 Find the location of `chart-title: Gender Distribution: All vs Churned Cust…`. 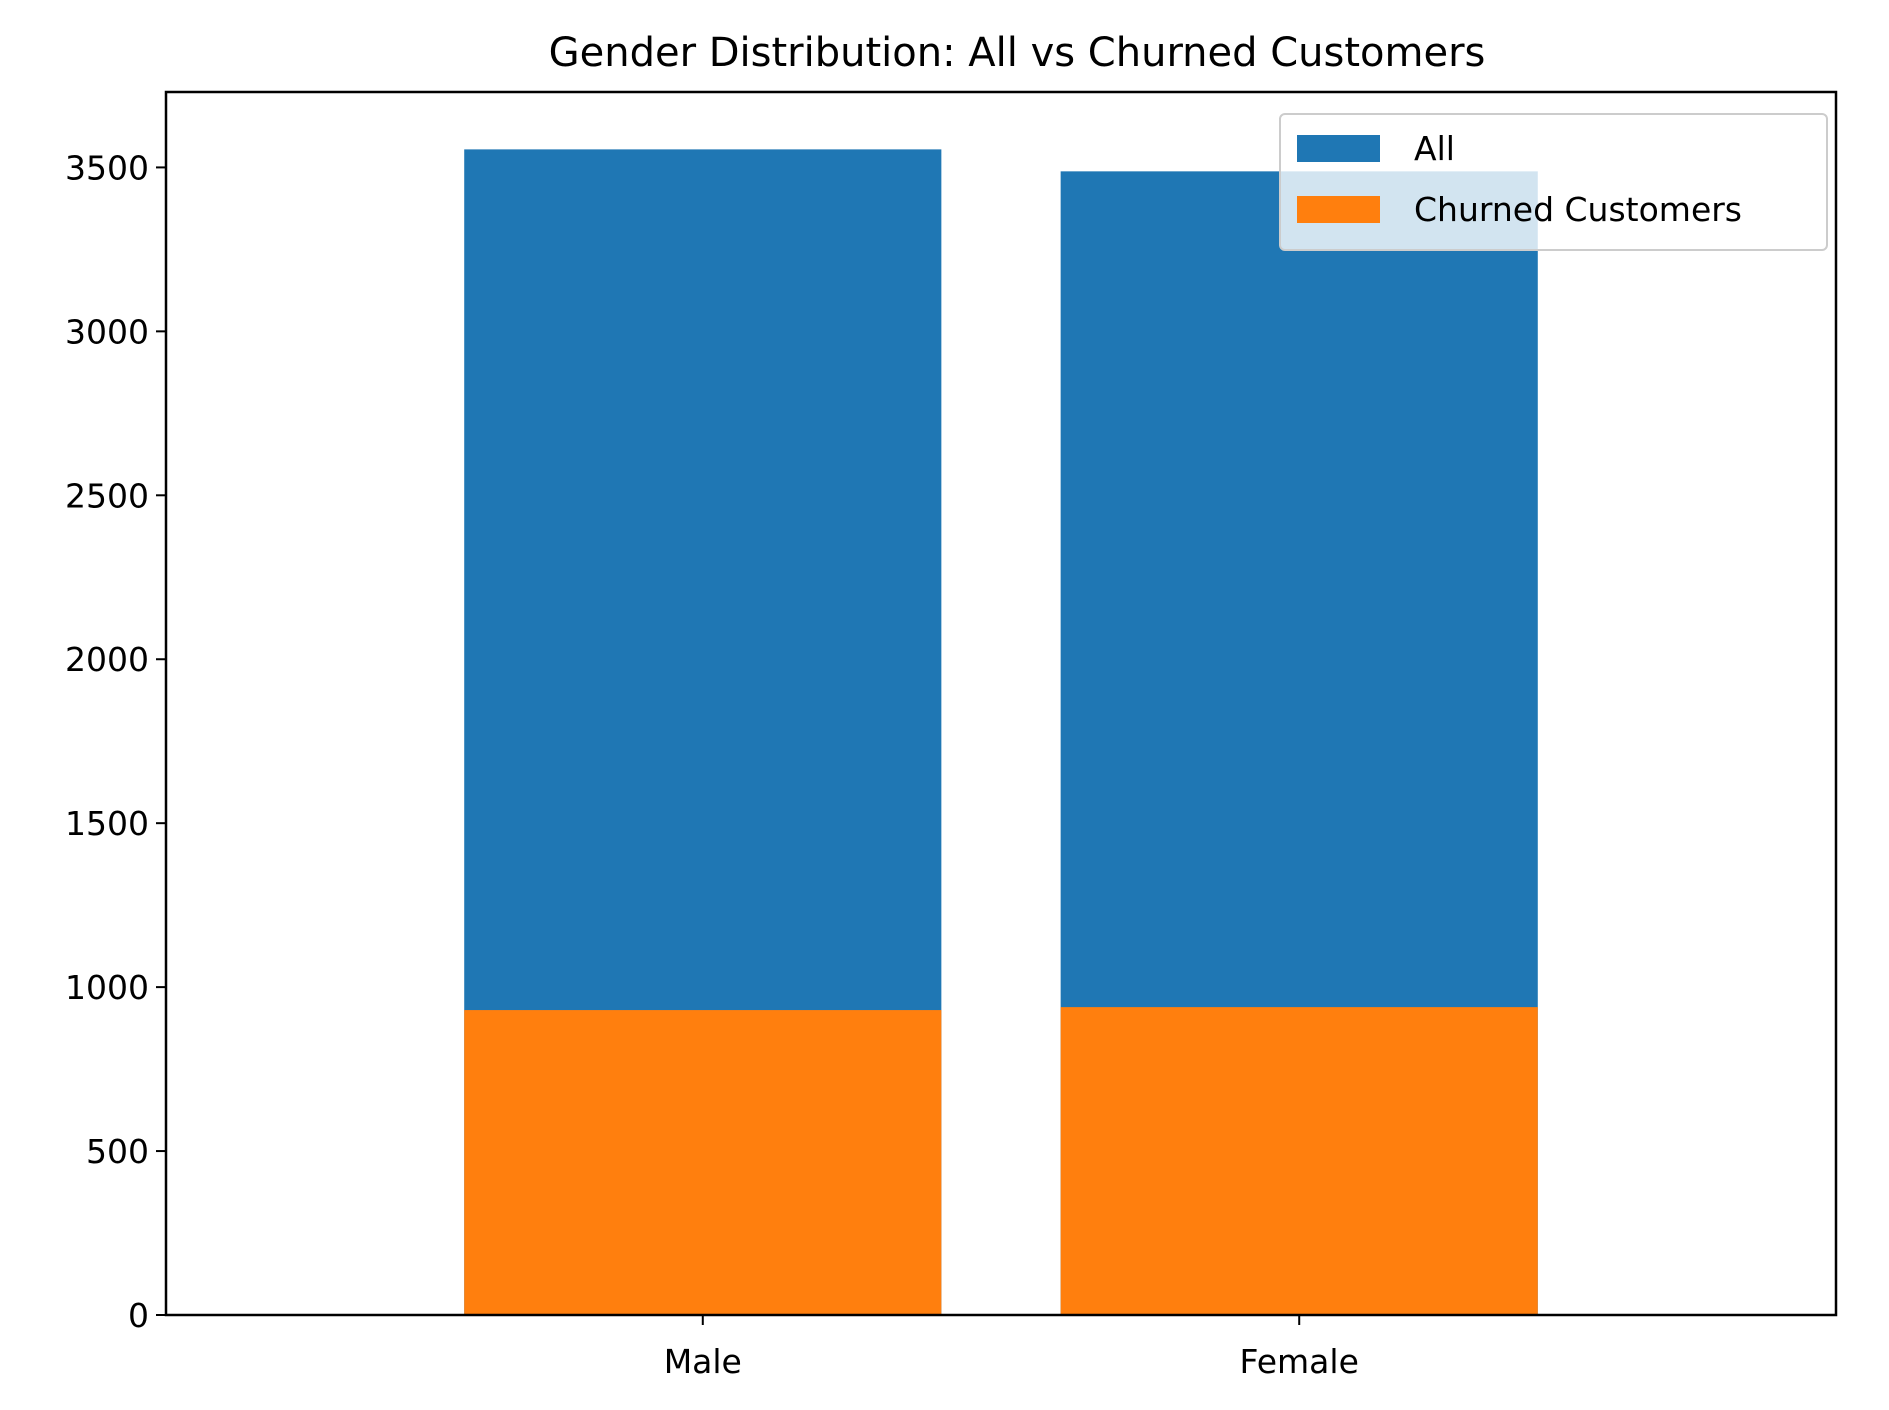

chart-title: Gender Distribution: All vs Churned Cust… is located at coordinates (1017, 53).